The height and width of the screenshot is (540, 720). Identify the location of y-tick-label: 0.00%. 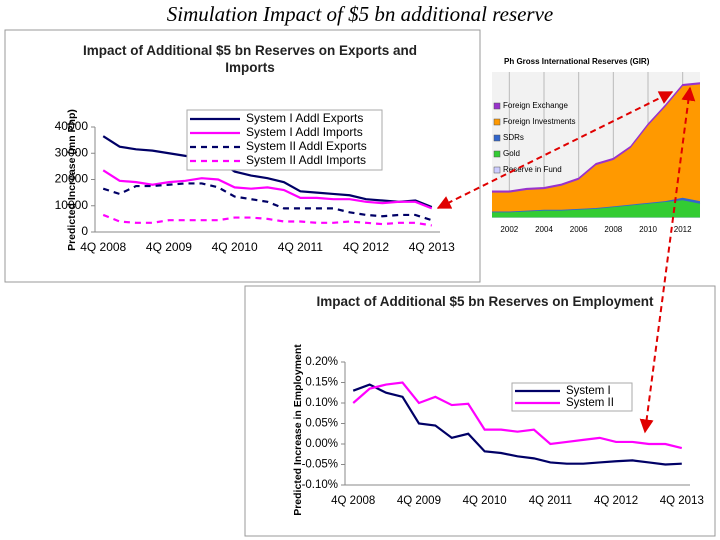
(321, 444).